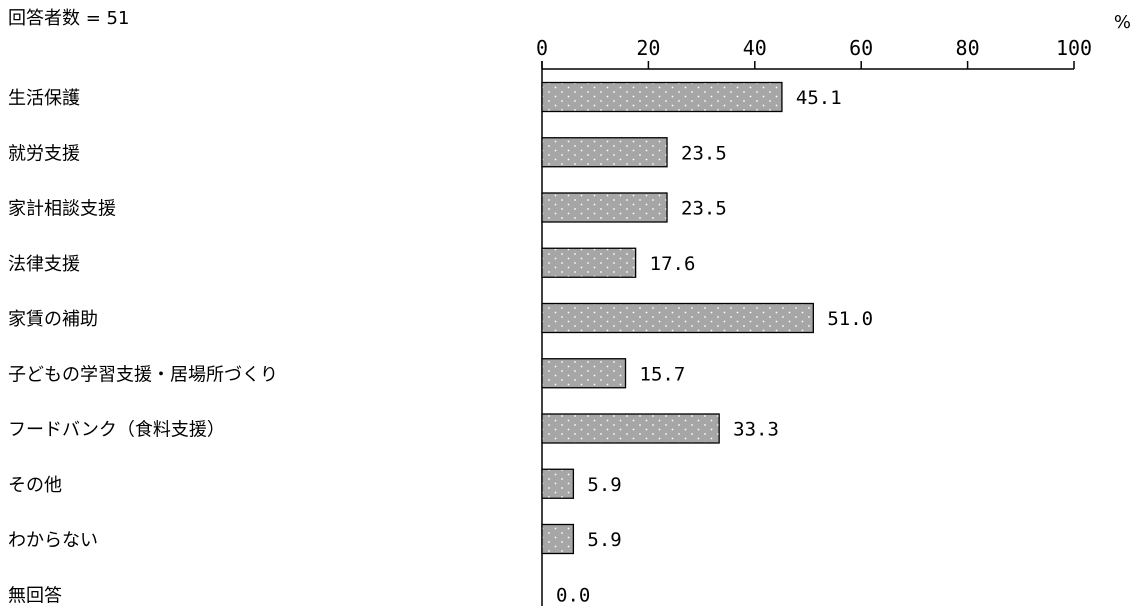  Describe the element at coordinates (53, 540) in the screenshot. I see `category-label: わからない` at that location.